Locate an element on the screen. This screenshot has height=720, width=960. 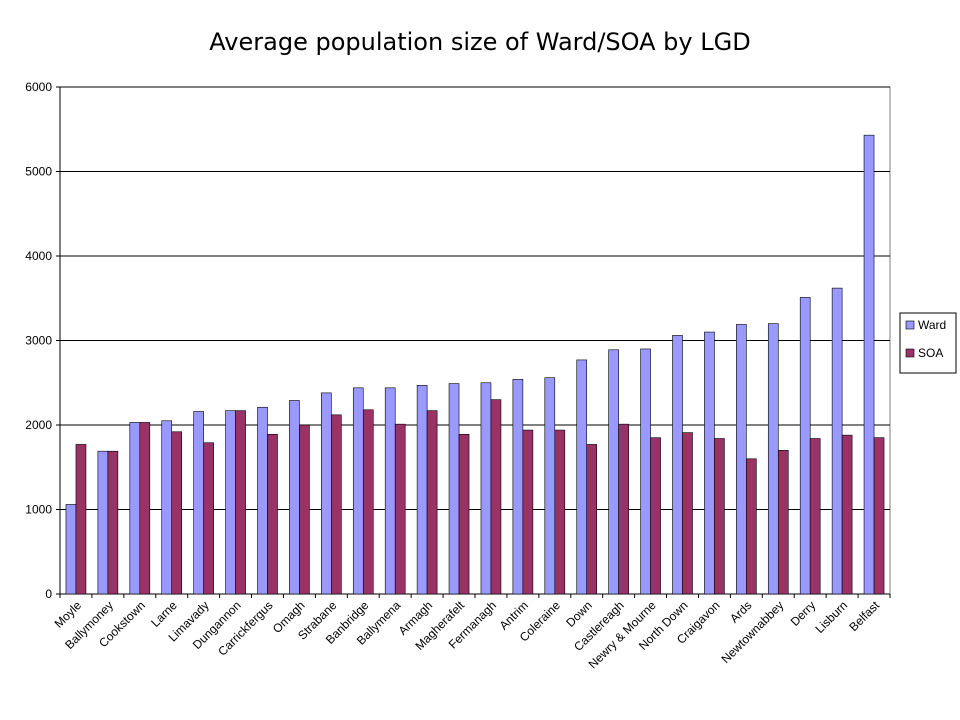
bar-ward-ards is located at coordinates (741, 459).